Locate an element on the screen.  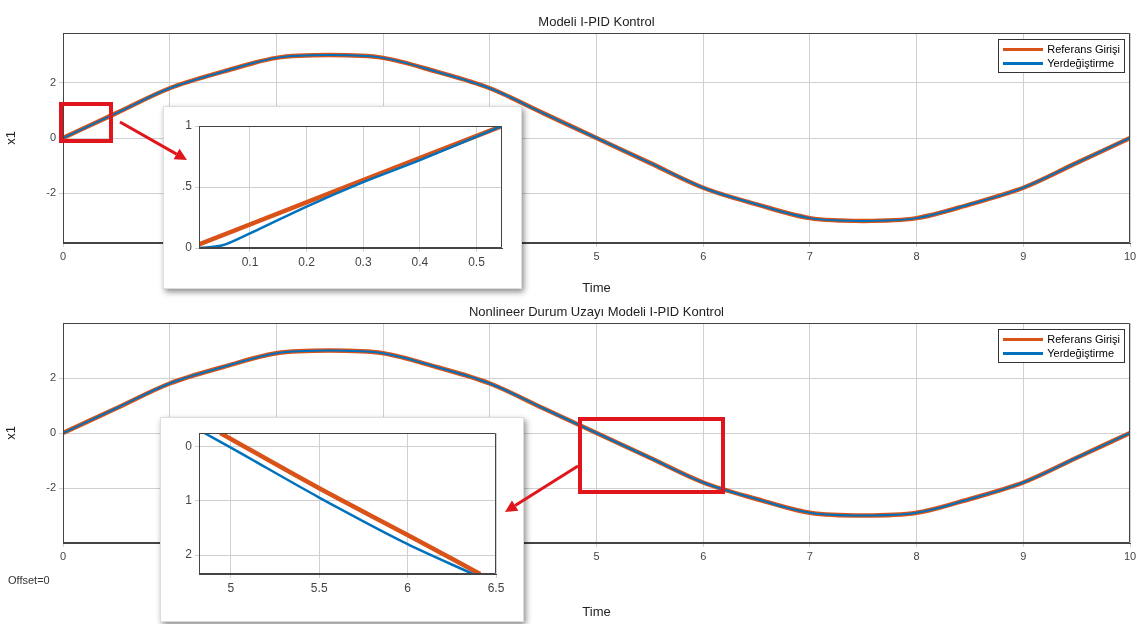
x-tick-label: 6.5 is located at coordinates (496, 587).